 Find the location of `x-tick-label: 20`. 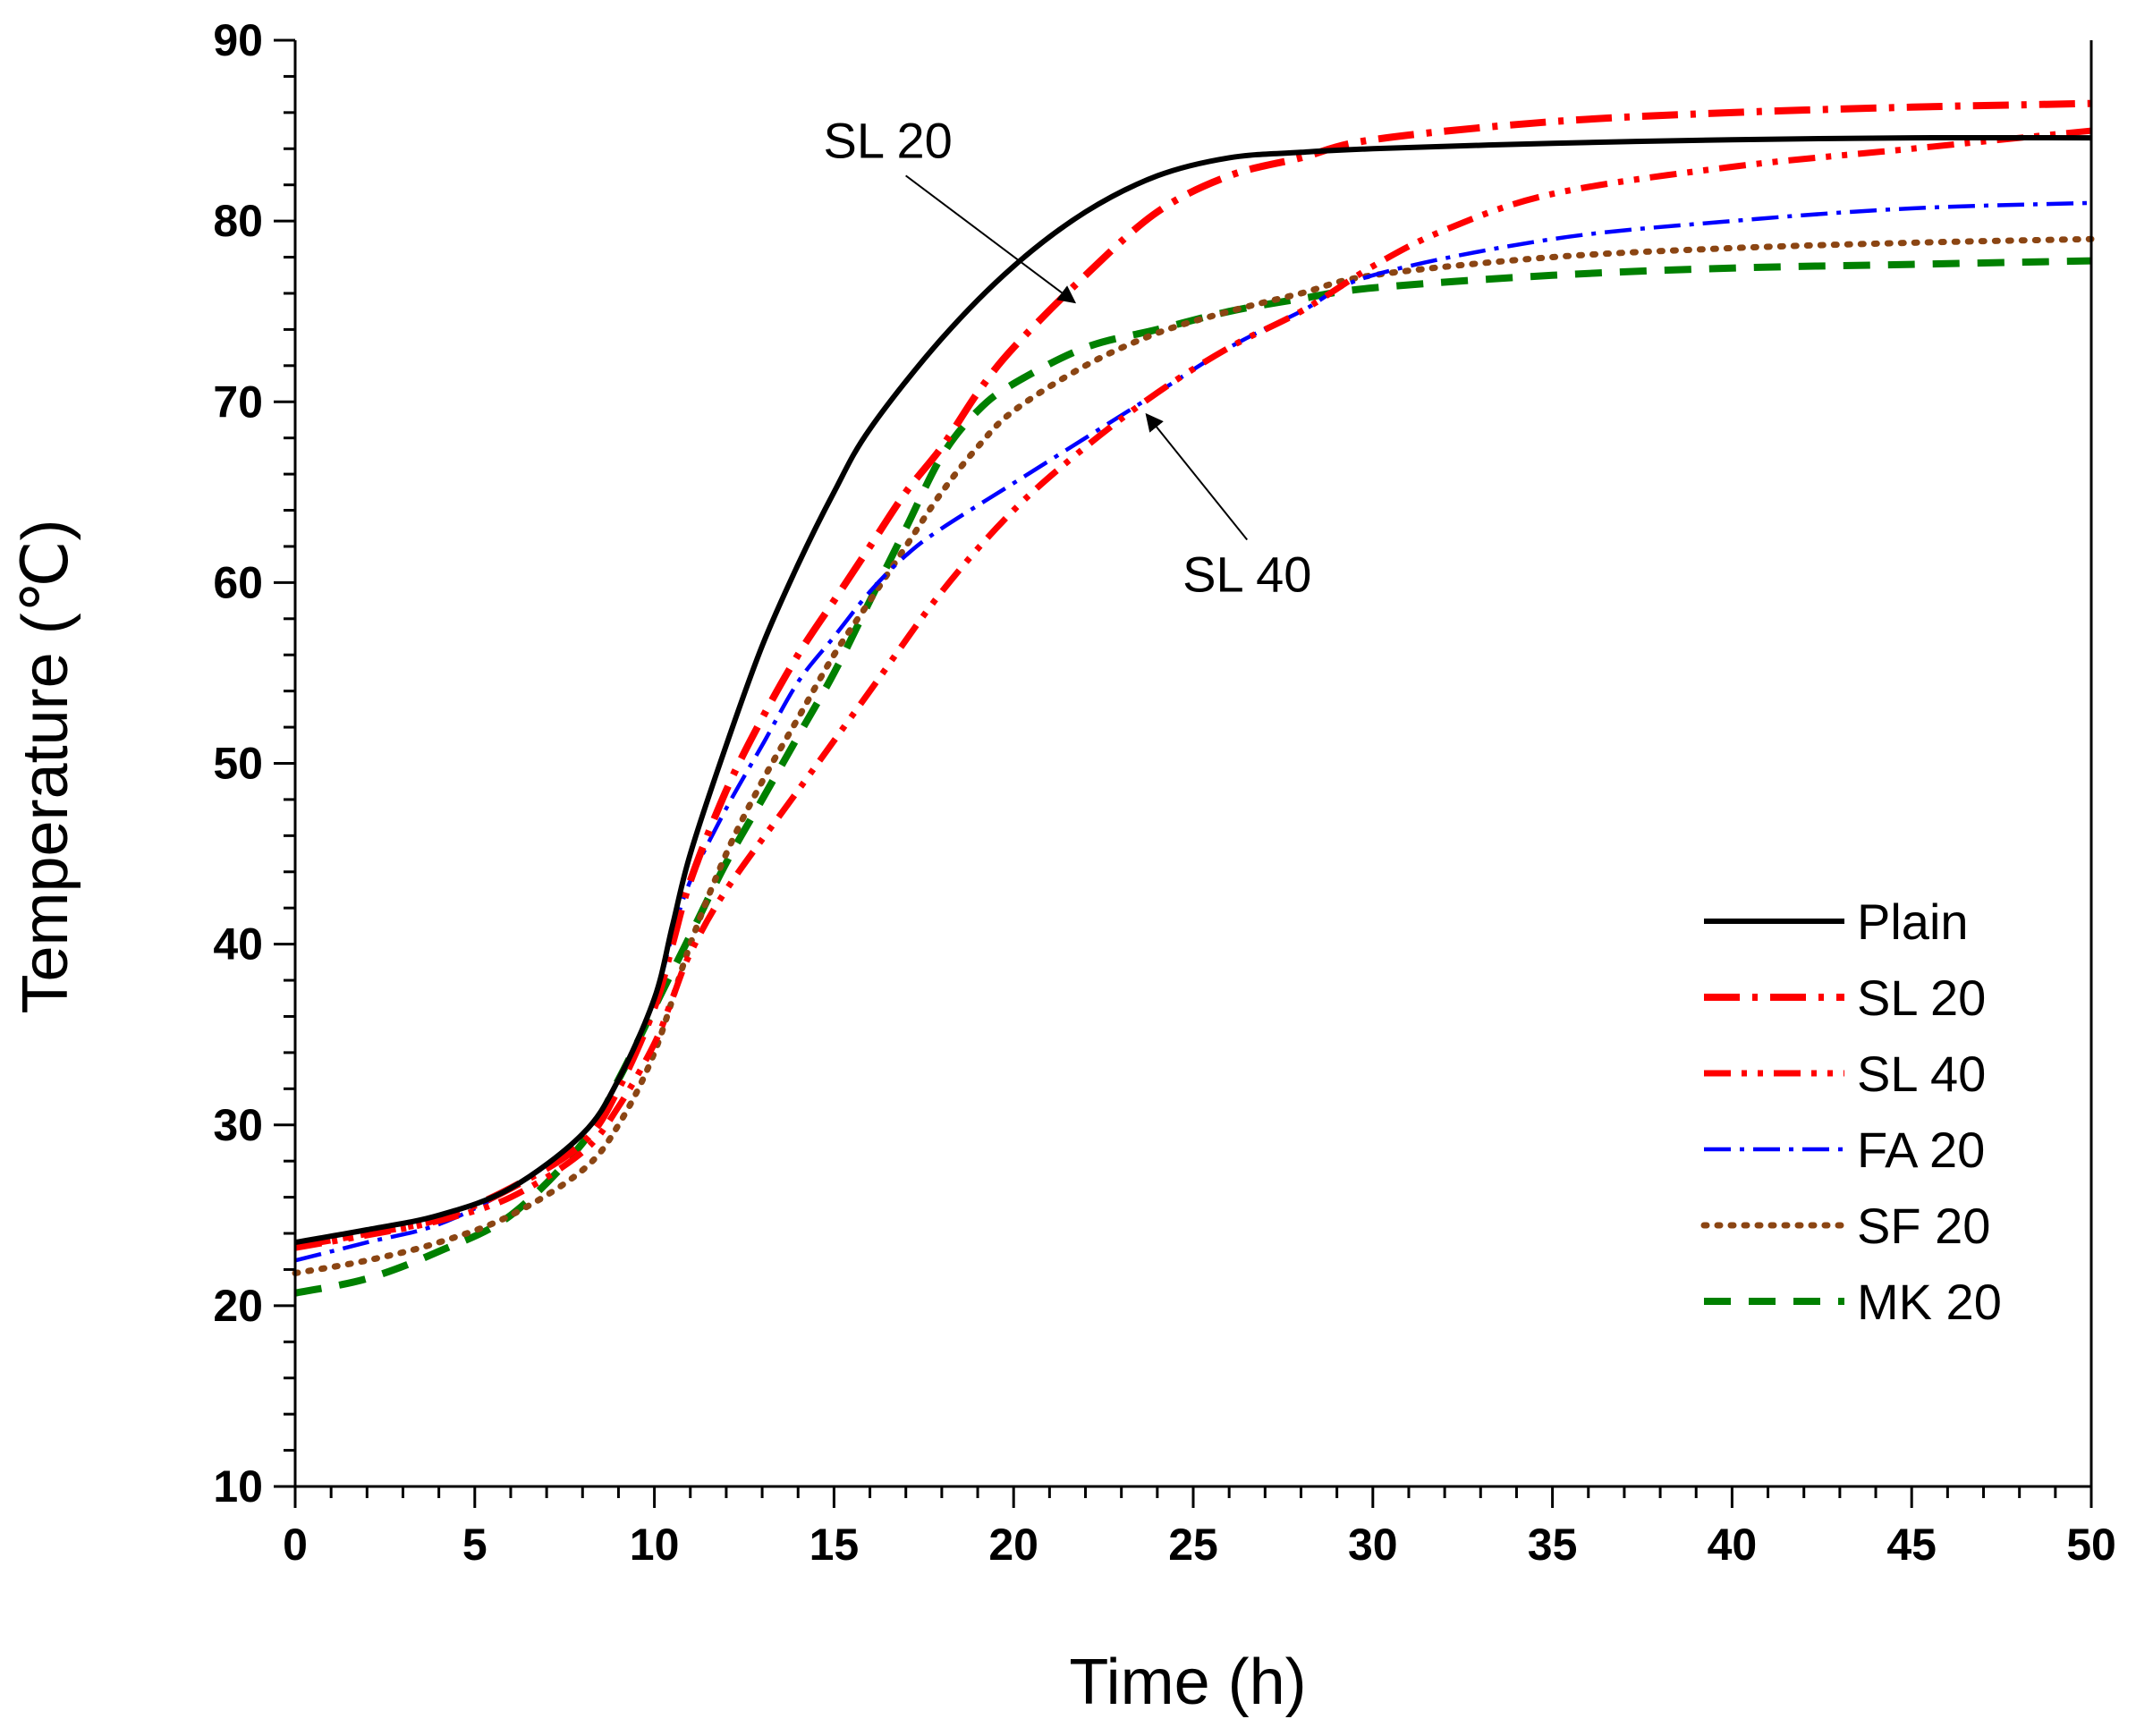

x-tick-label: 20 is located at coordinates (1013, 1545).